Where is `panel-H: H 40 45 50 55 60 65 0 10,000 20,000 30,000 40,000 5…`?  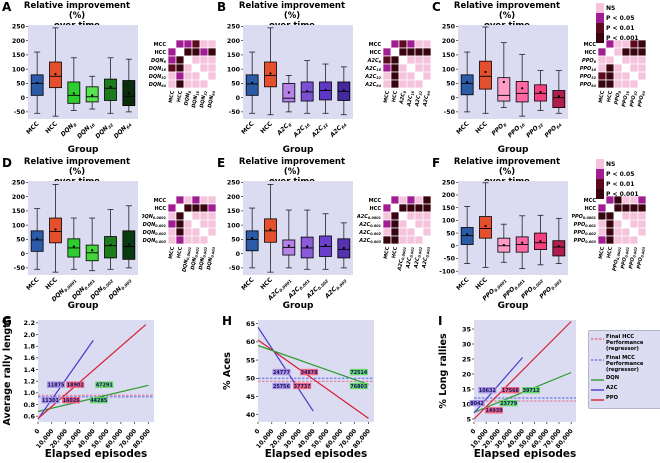
panel-H: H 40 45 50 55 60 65 0 10,000 20,000 30,000 40,000 5… is located at coordinates (304, 387).